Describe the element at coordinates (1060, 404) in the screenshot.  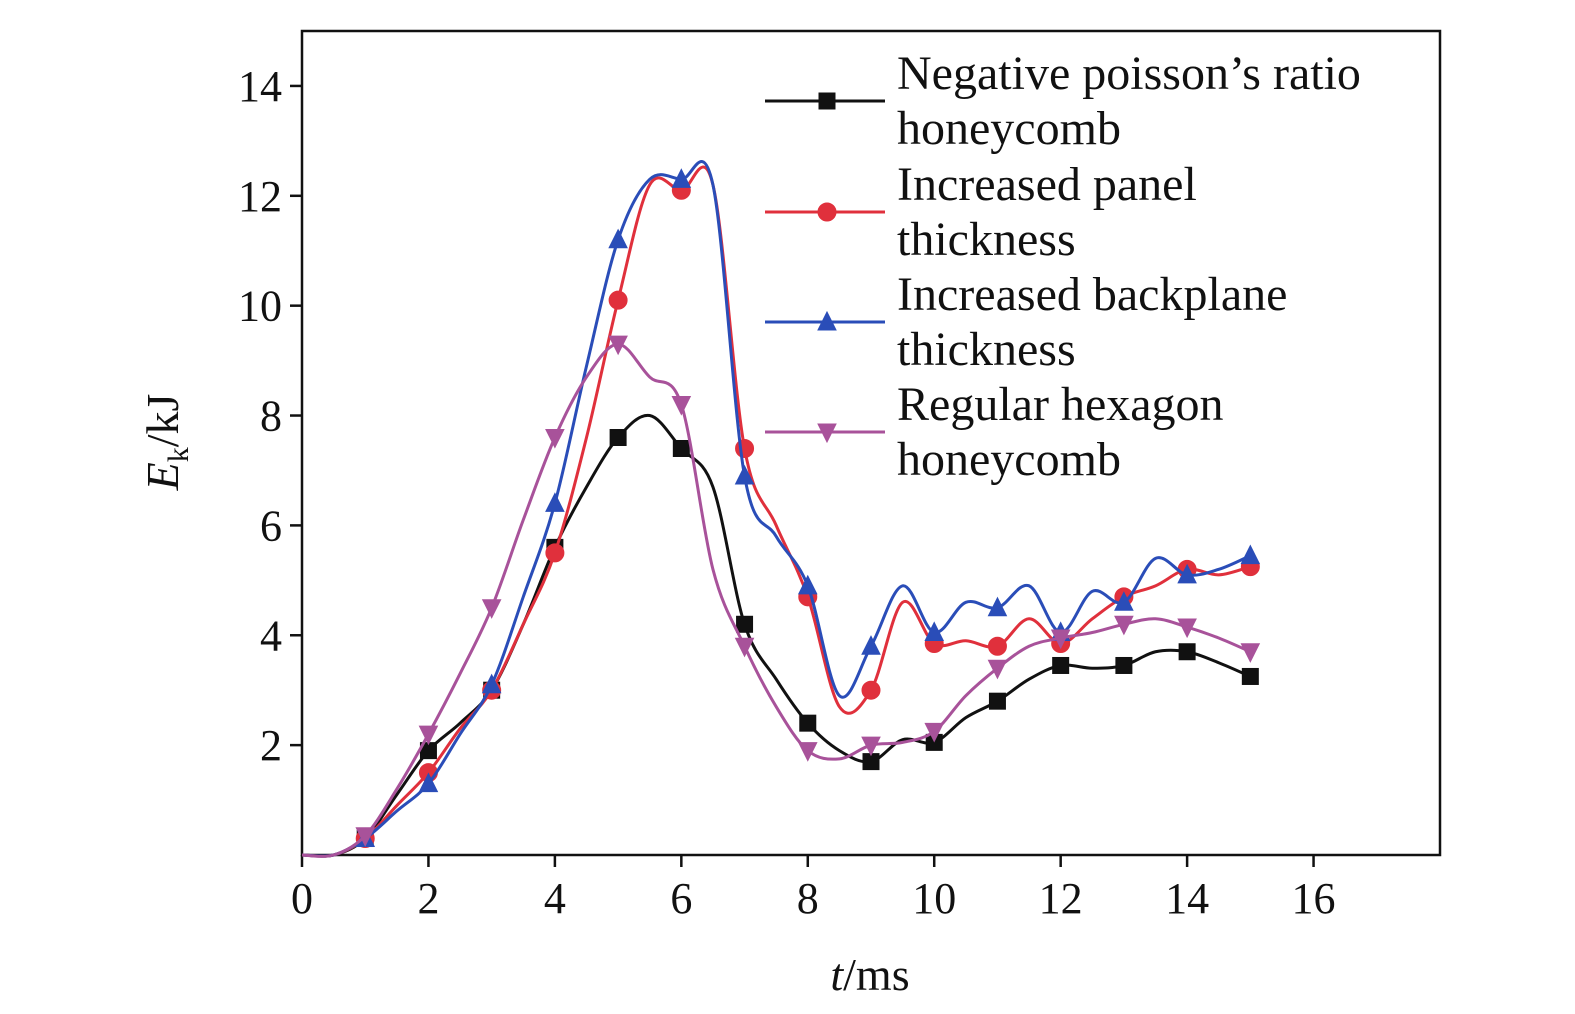
I see `legend-label: Regular hexagon` at that location.